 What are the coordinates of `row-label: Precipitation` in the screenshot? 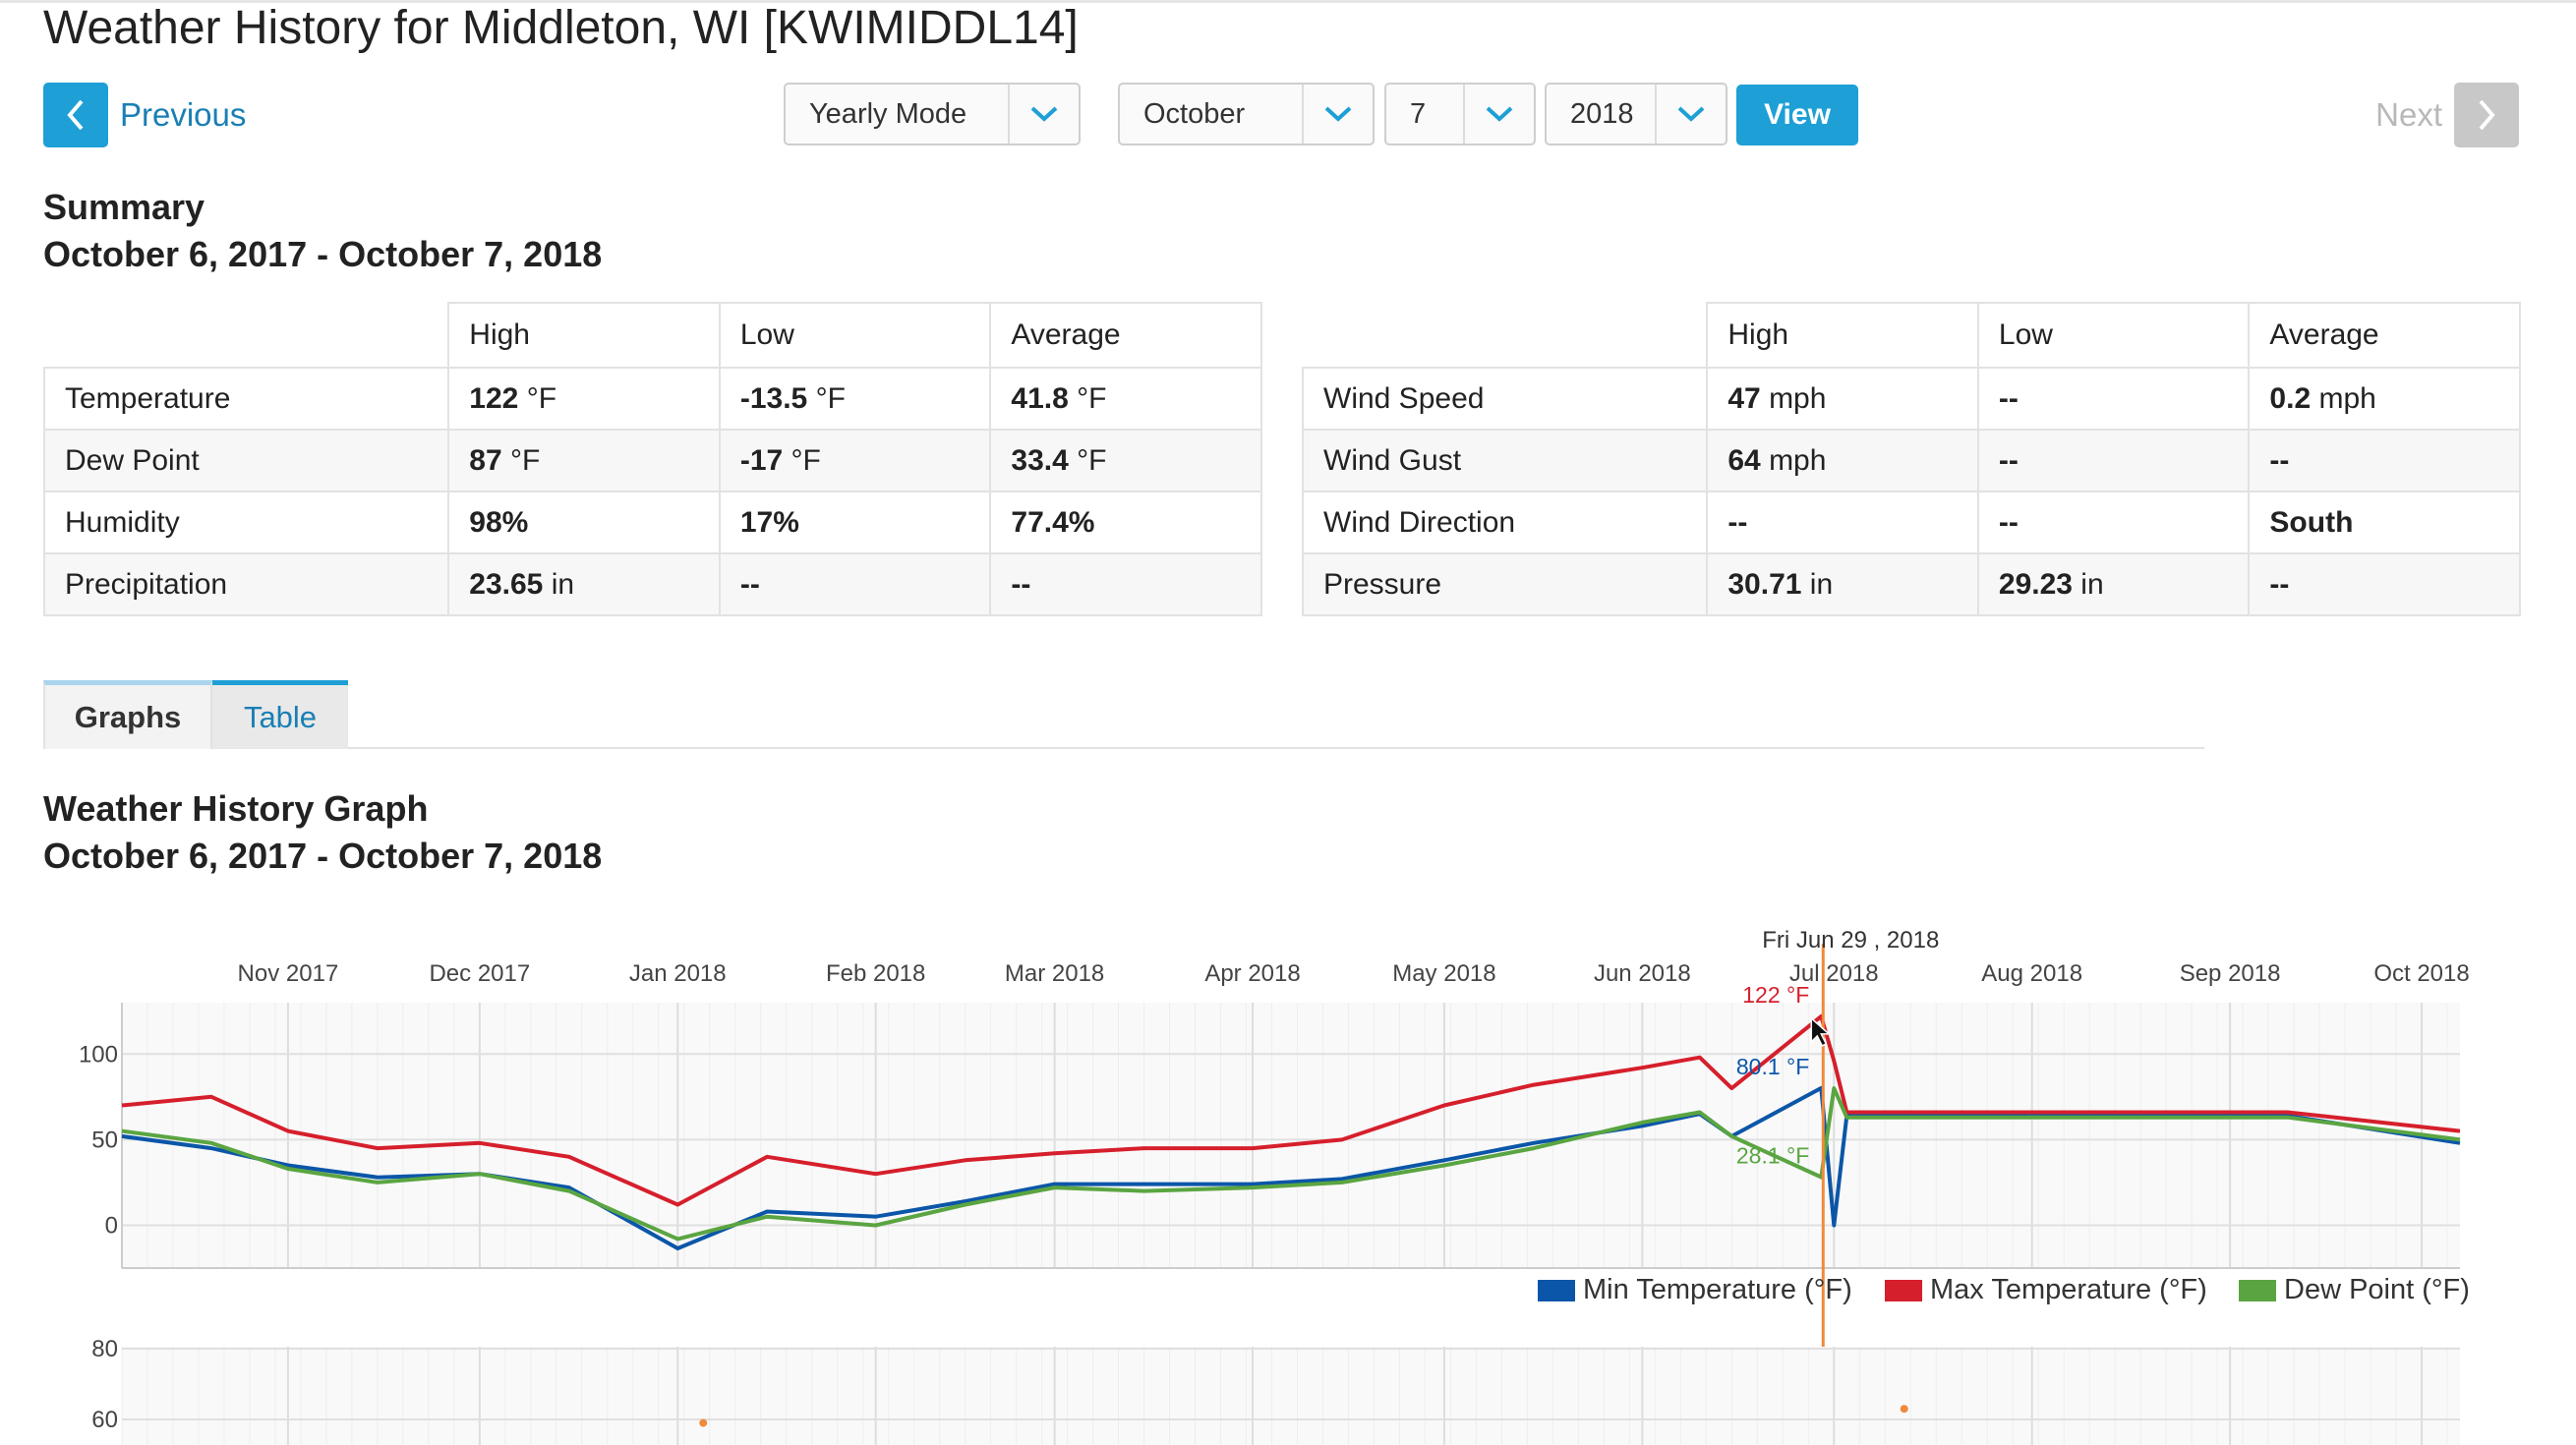 It's located at (245, 584).